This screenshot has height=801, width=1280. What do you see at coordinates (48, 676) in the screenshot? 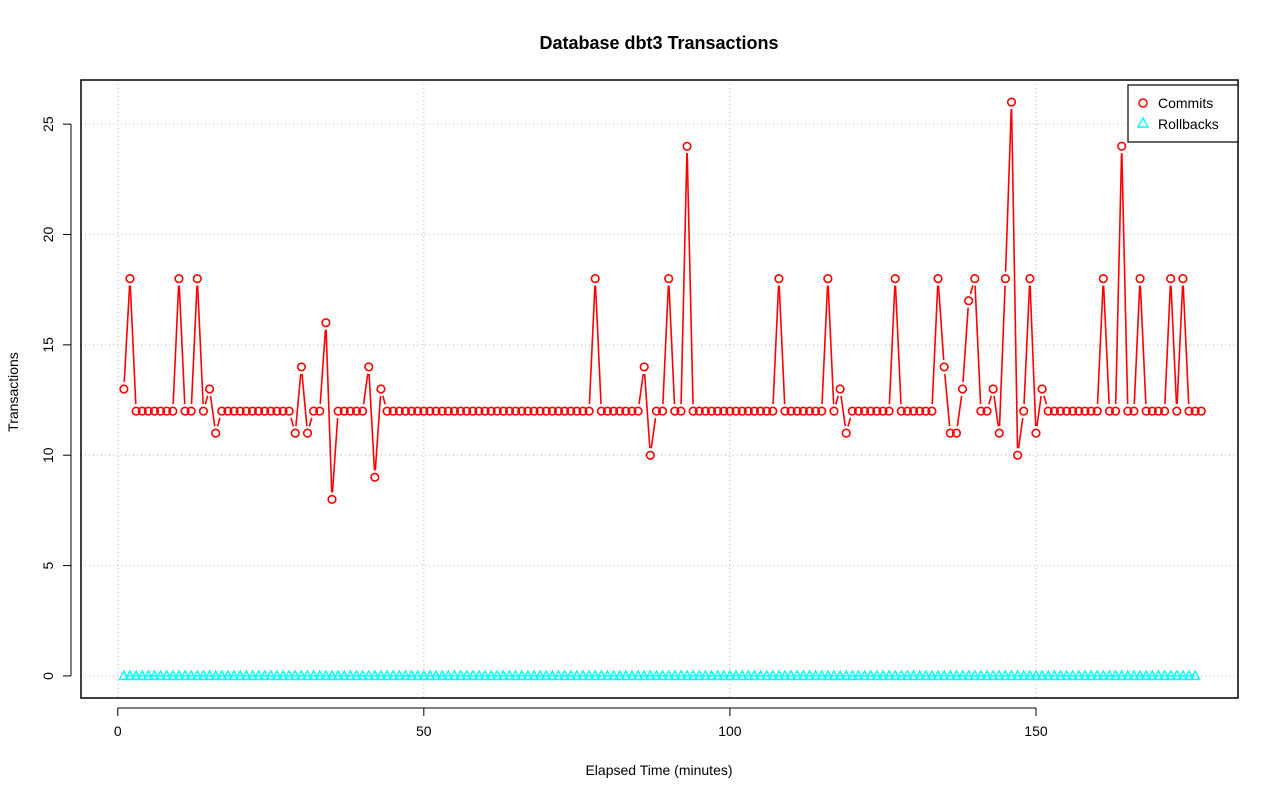
I see `y-tick-label: 0` at bounding box center [48, 676].